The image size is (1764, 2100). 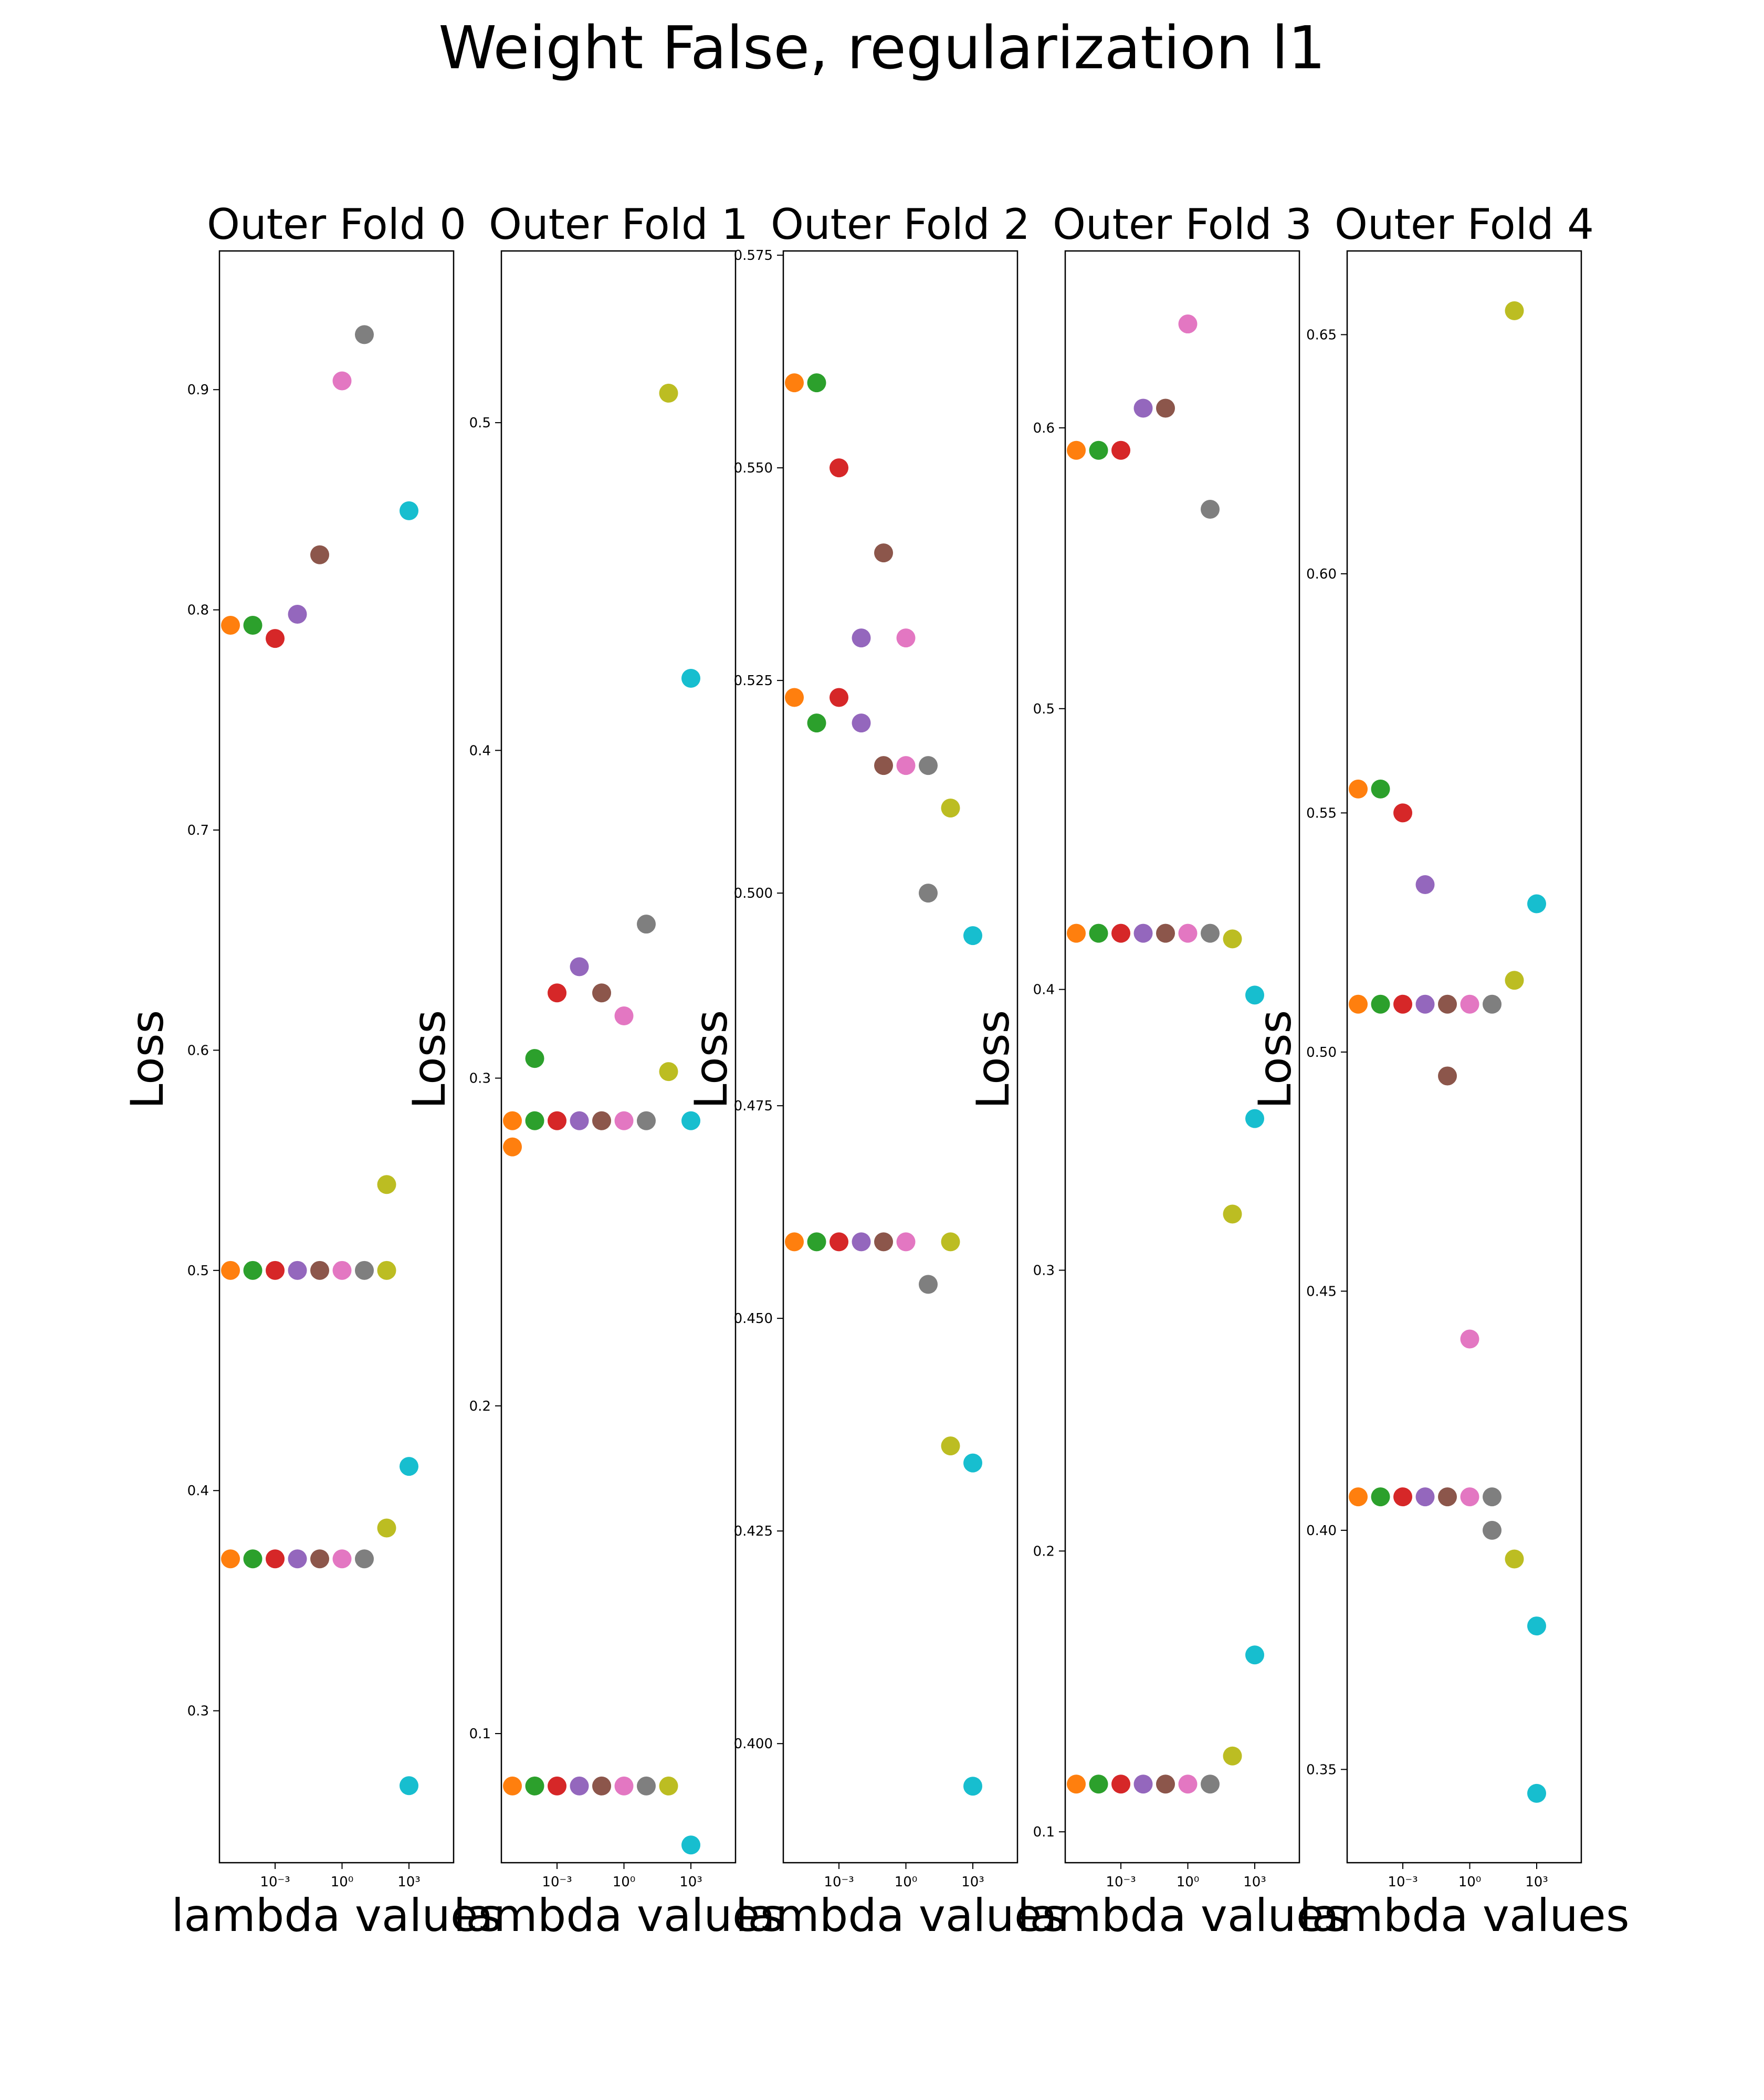 I want to click on y-tick-label: 0.575, so click(x=753, y=256).